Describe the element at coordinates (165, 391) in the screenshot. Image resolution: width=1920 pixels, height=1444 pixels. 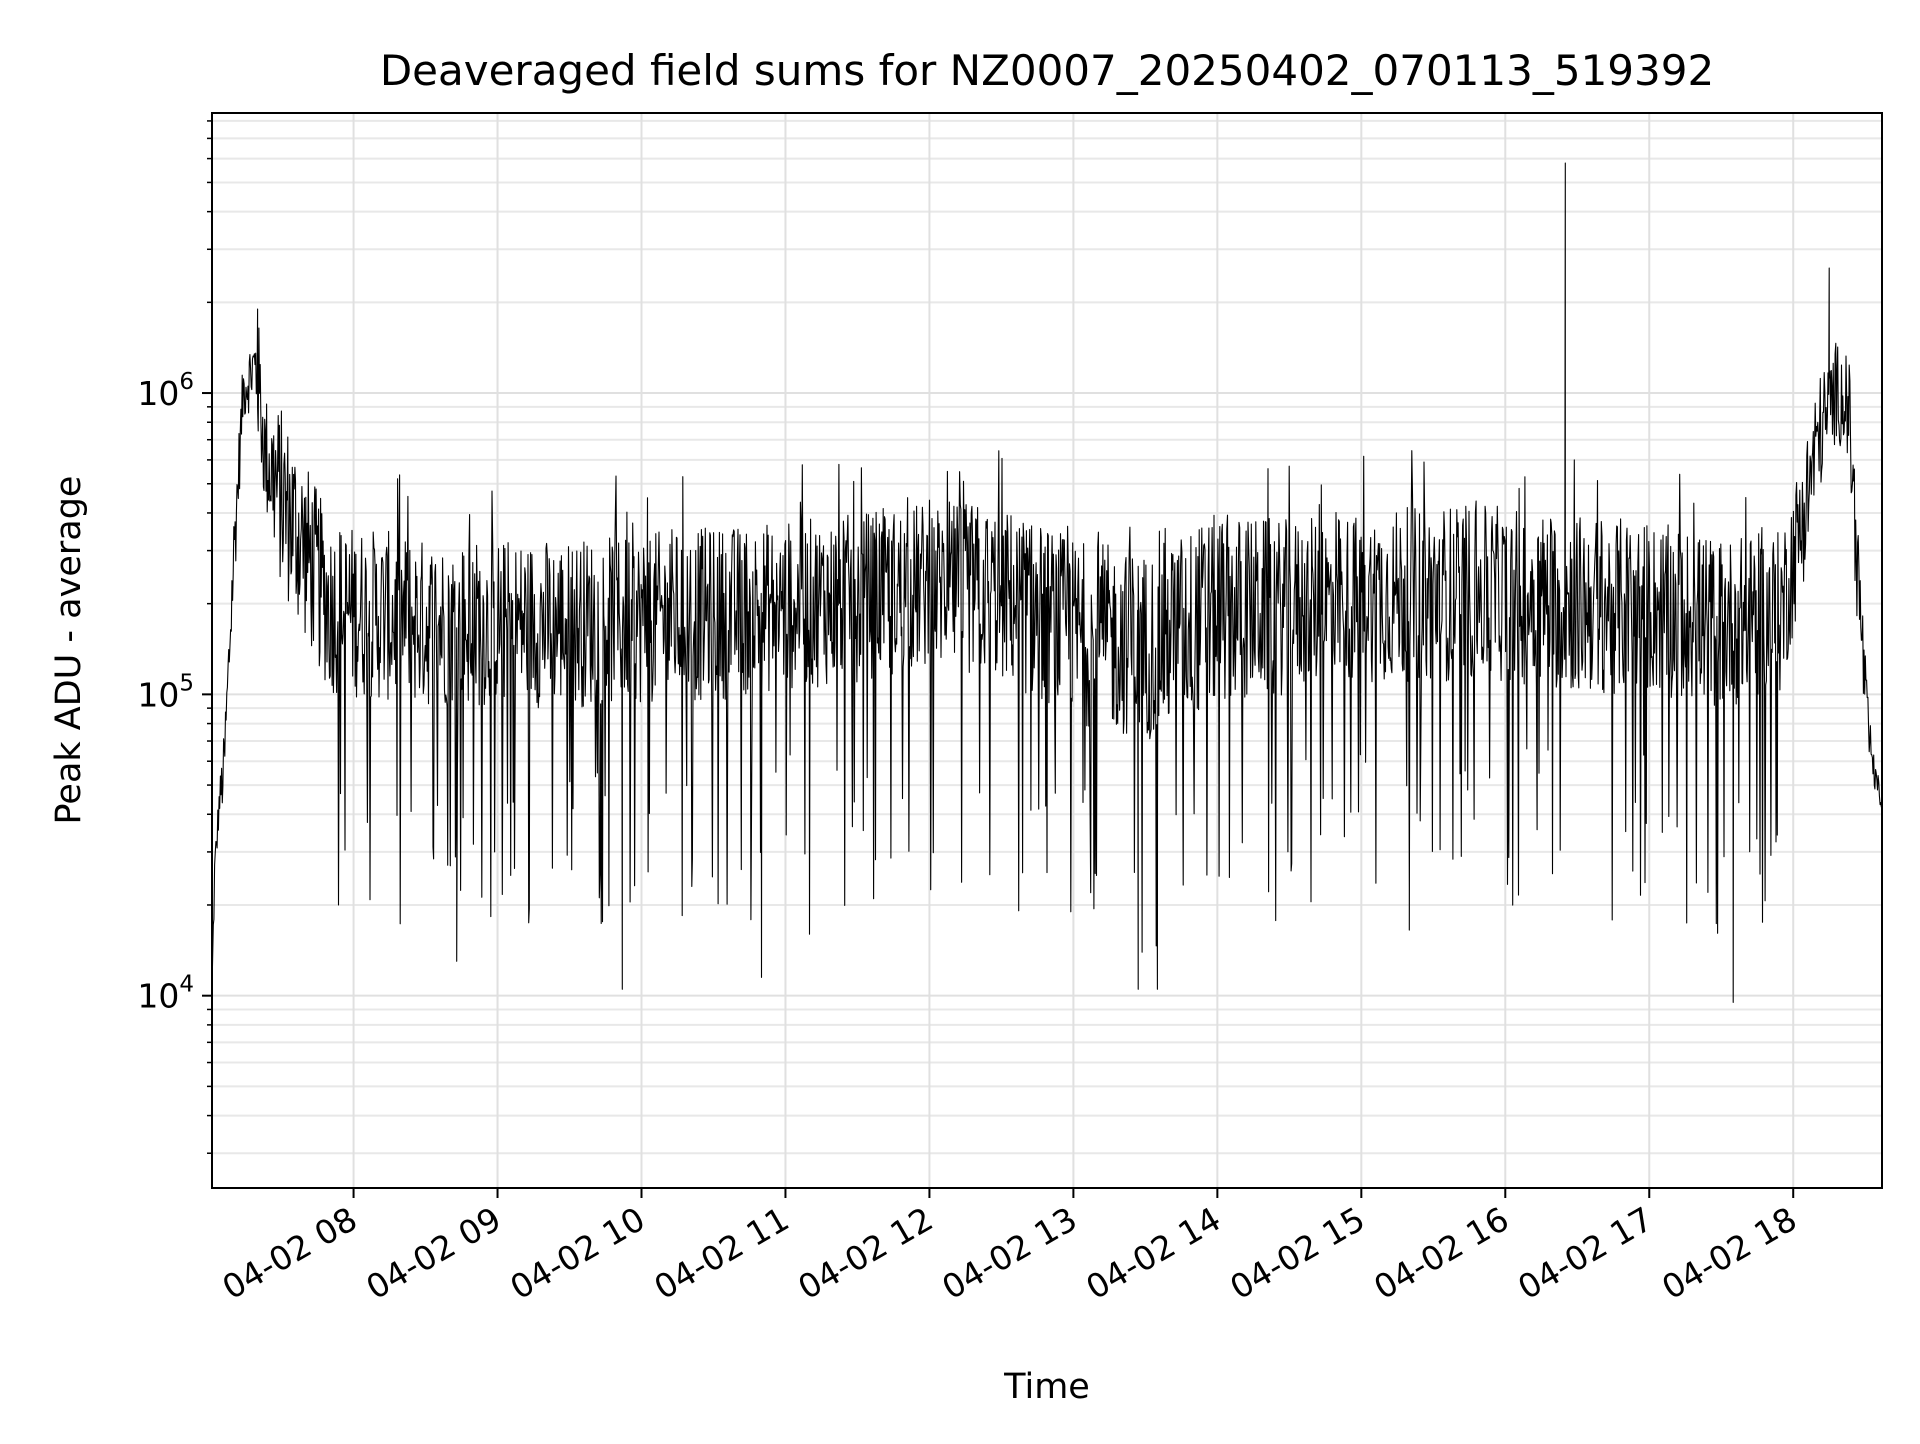
I see `y-tick-label: 10⁶` at that location.